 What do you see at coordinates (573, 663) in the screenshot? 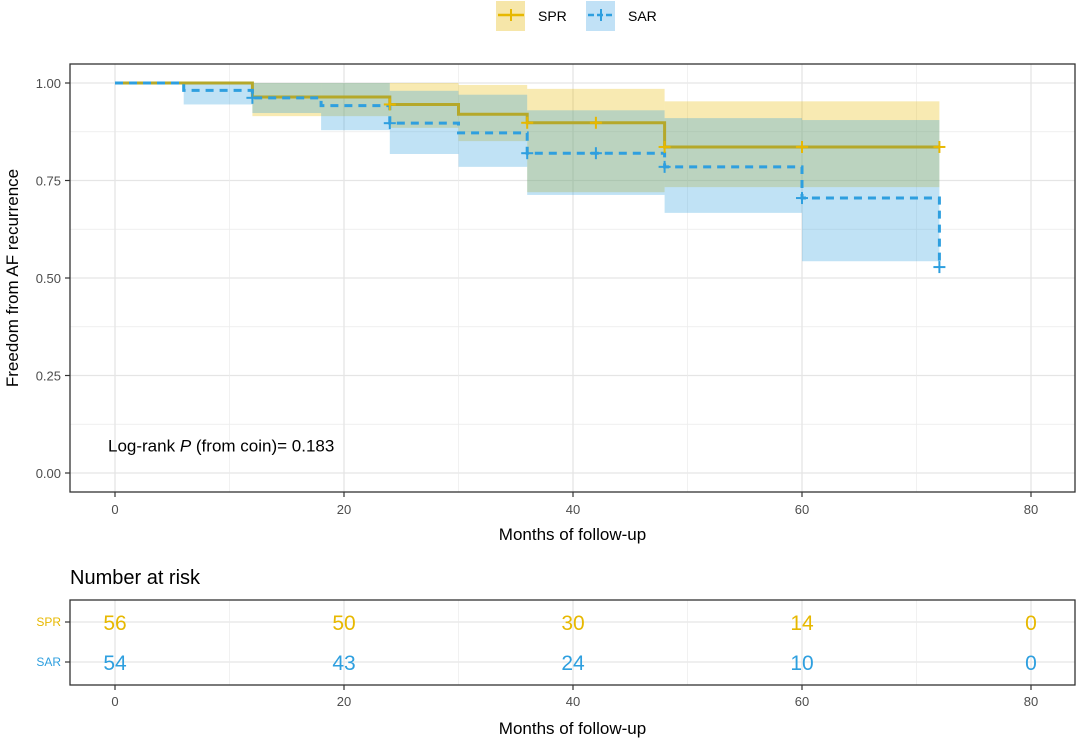
I see `risk-cell-sar: 24` at bounding box center [573, 663].